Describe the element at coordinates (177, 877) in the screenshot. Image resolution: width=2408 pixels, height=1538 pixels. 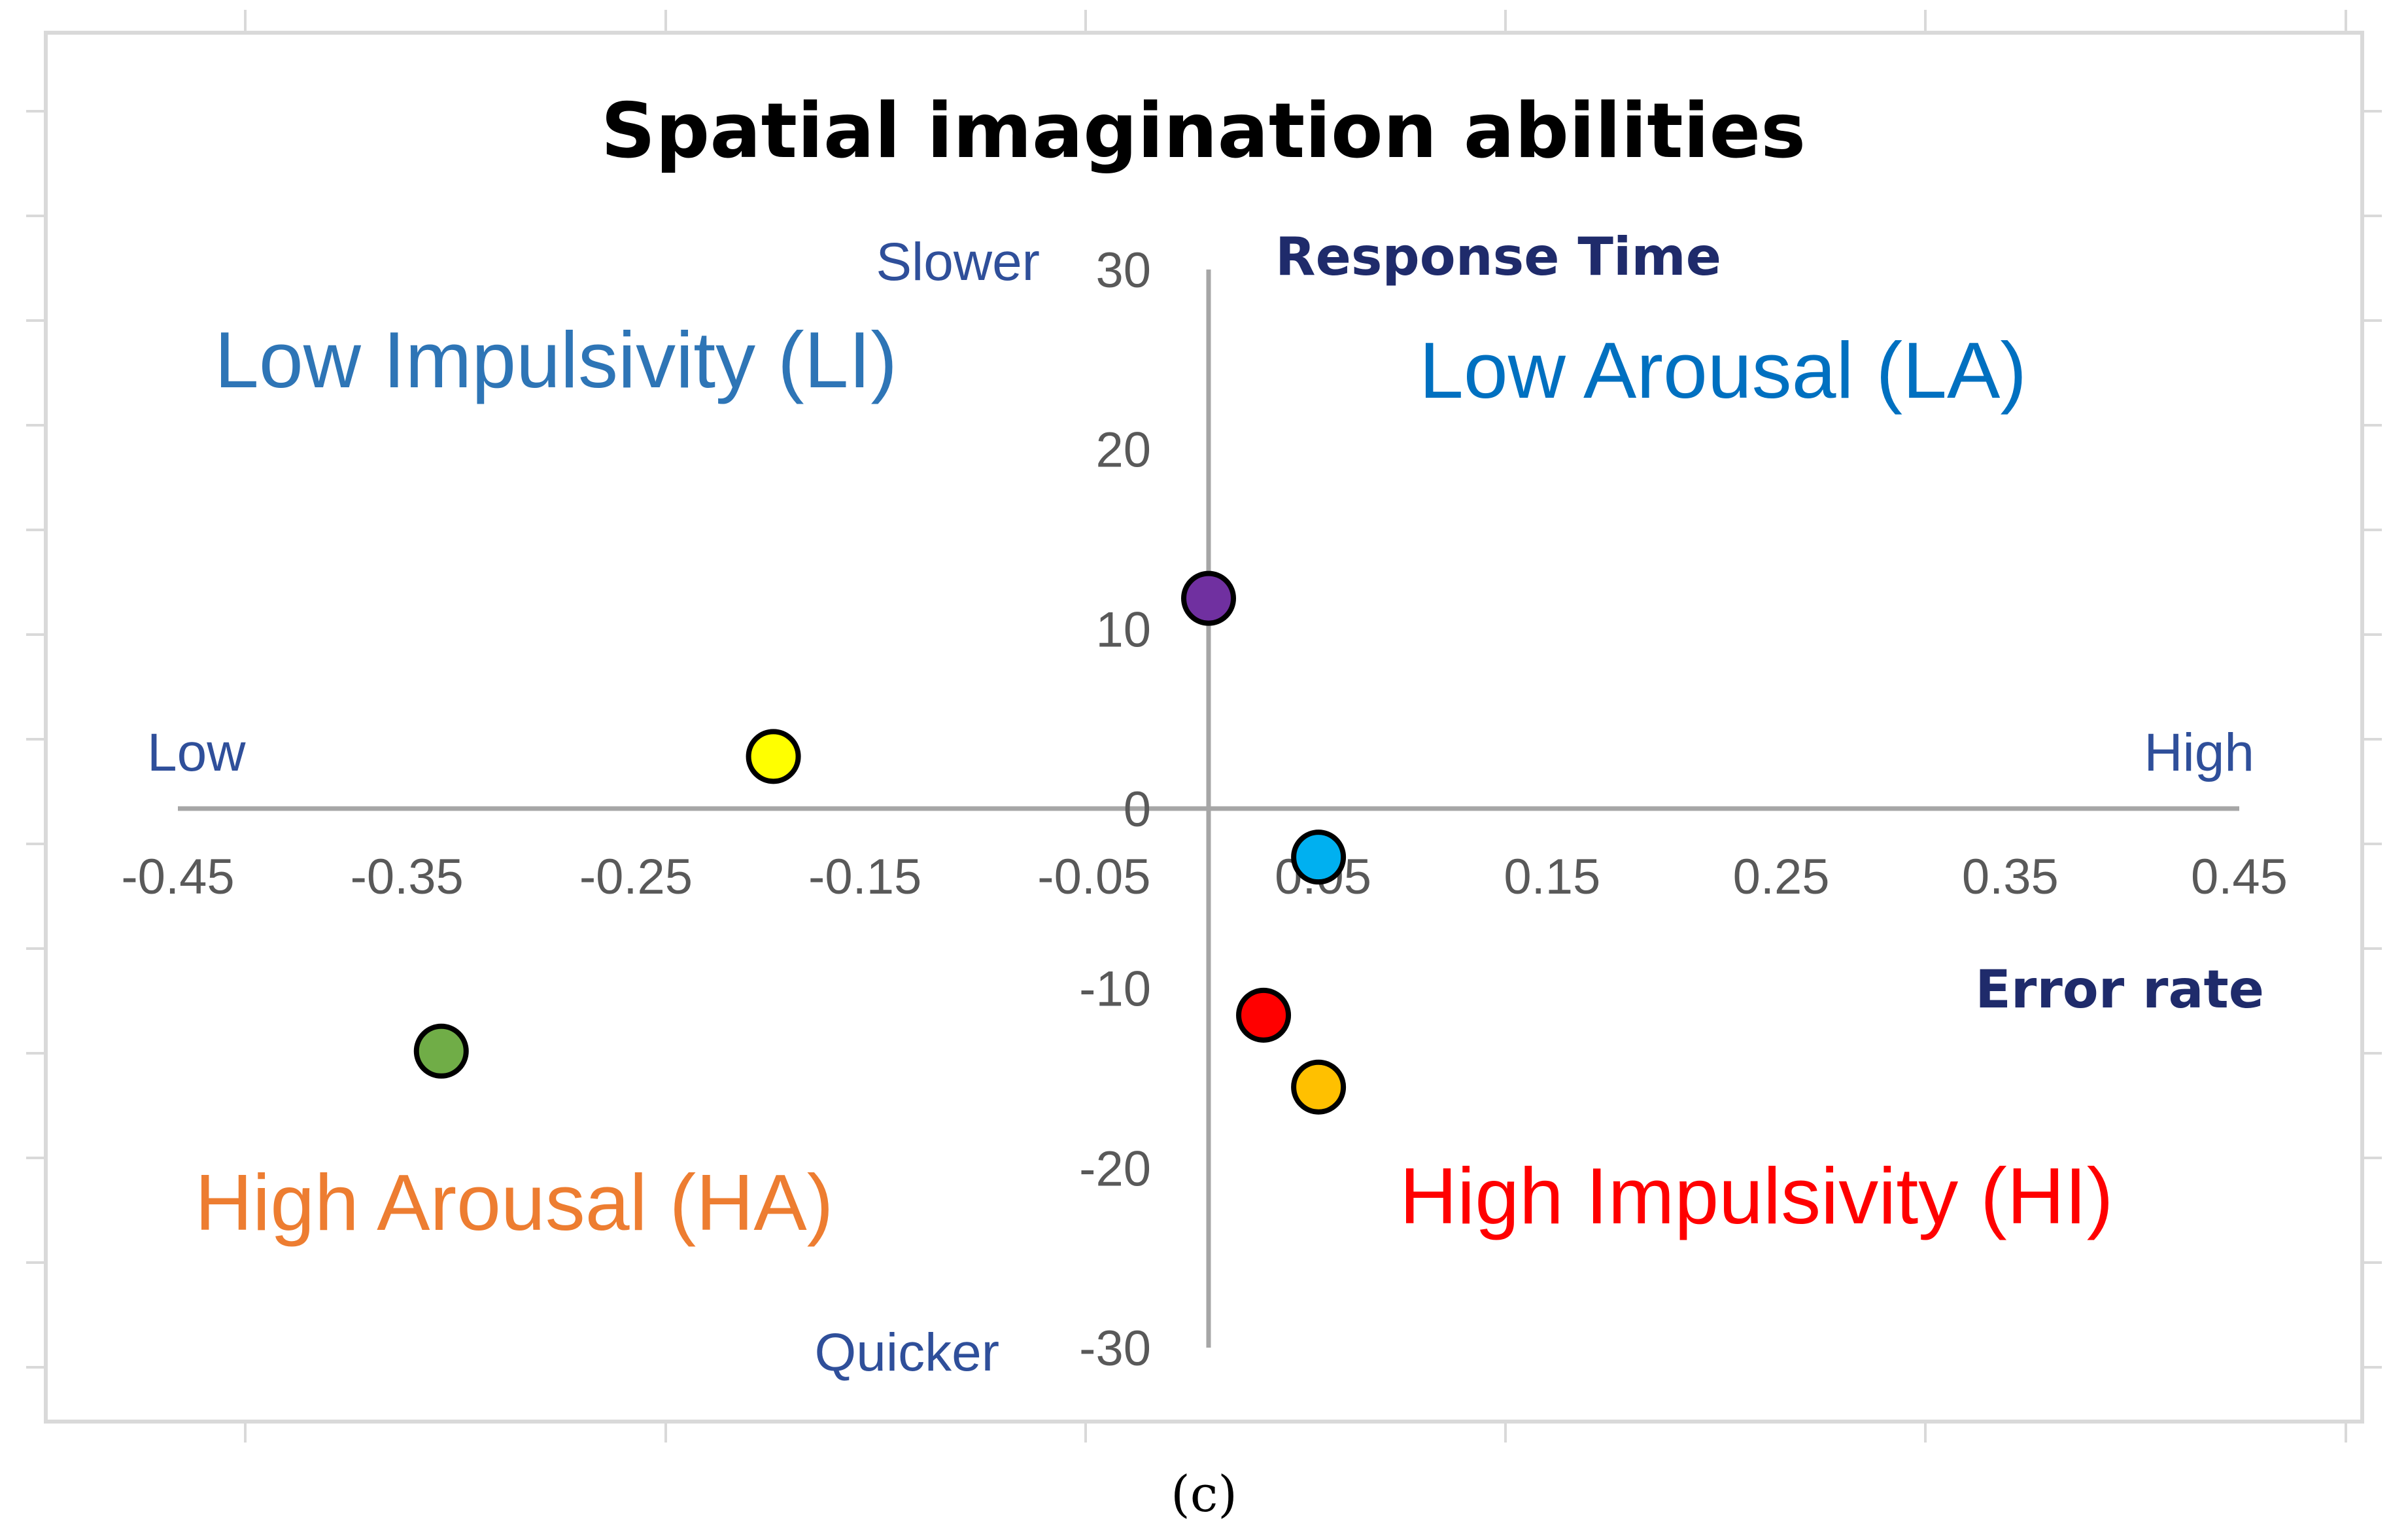
I see `x-tick-label: -0.45` at that location.